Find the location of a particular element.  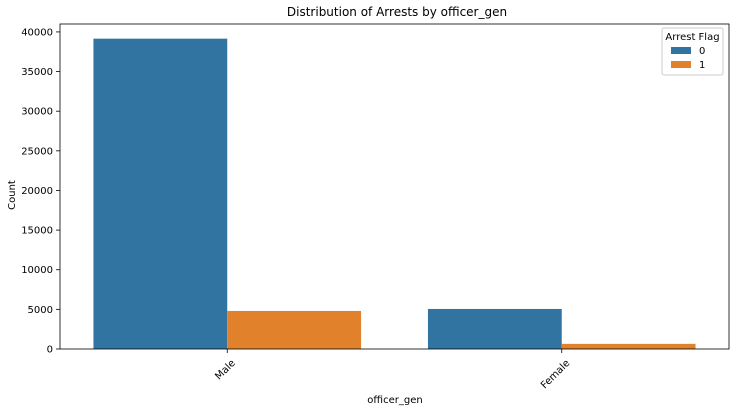

y-tick-label: 15000 is located at coordinates (37, 231).